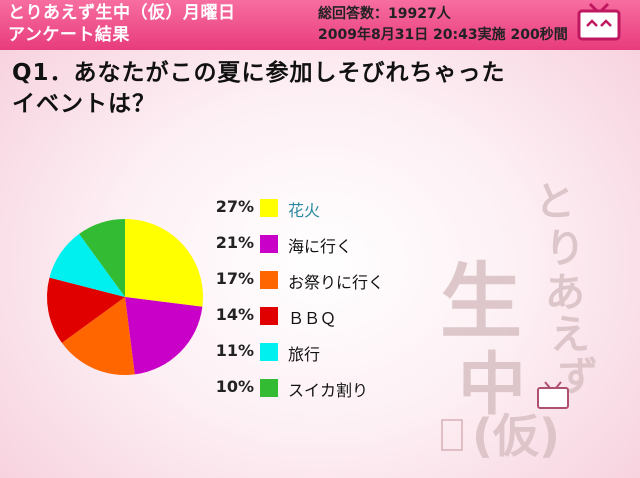 This screenshot has width=640, height=478. What do you see at coordinates (481, 302) in the screenshot?
I see `watermark-char: 生` at bounding box center [481, 302].